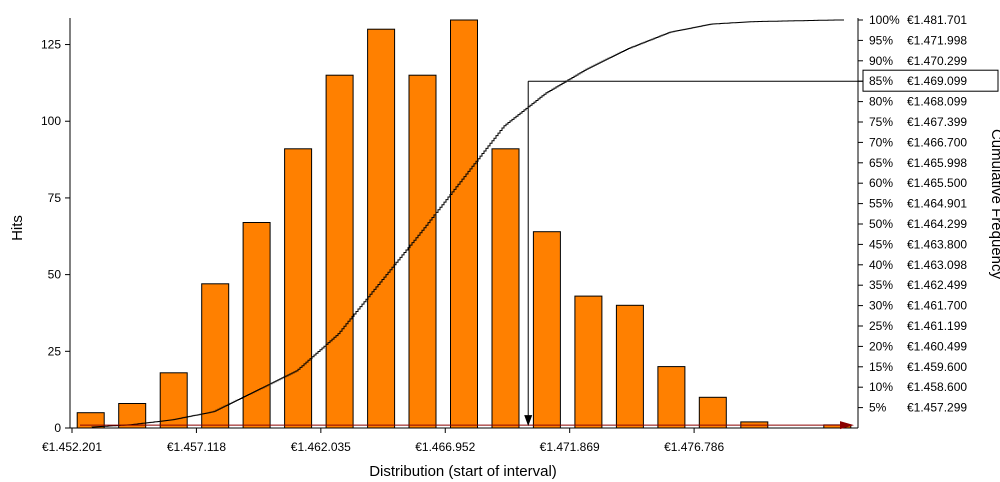 This screenshot has width=1000, height=482. Describe the element at coordinates (51, 45) in the screenshot. I see `y-tick-label-5: 125` at that location.